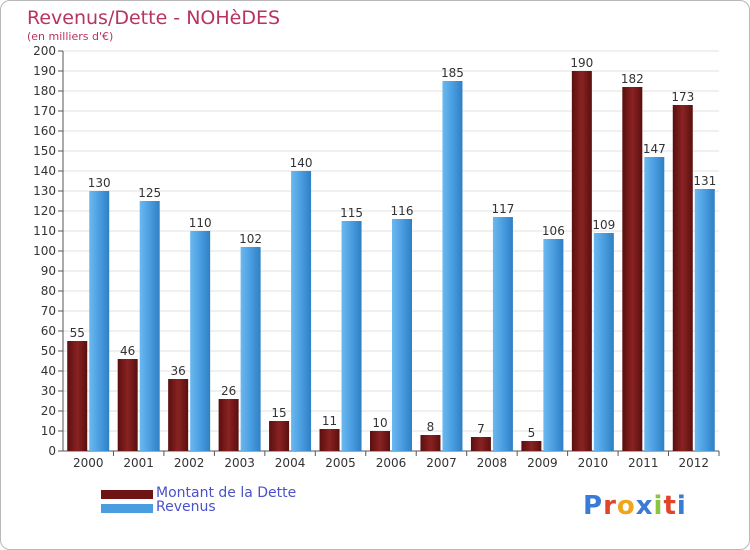 This screenshot has width=750, height=550. I want to click on value-label-dette: 8, so click(431, 427).